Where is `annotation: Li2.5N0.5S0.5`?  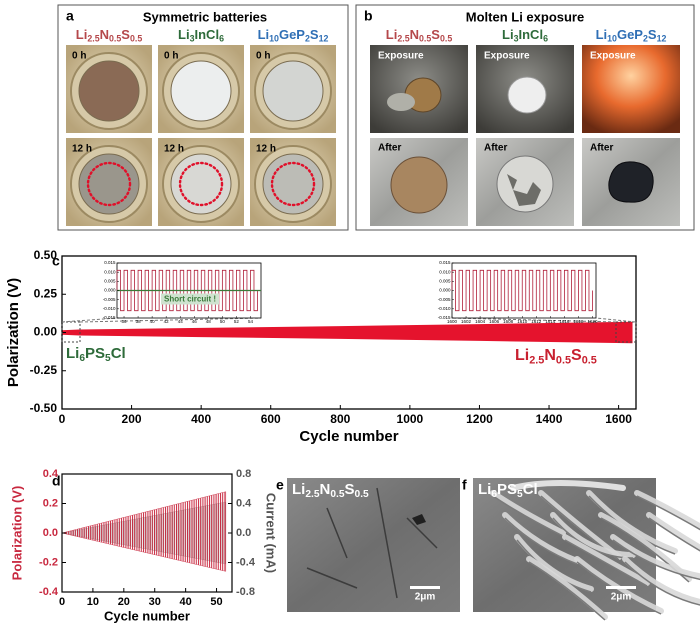
annotation: Li2.5N0.5S0.5 is located at coordinates (556, 356).